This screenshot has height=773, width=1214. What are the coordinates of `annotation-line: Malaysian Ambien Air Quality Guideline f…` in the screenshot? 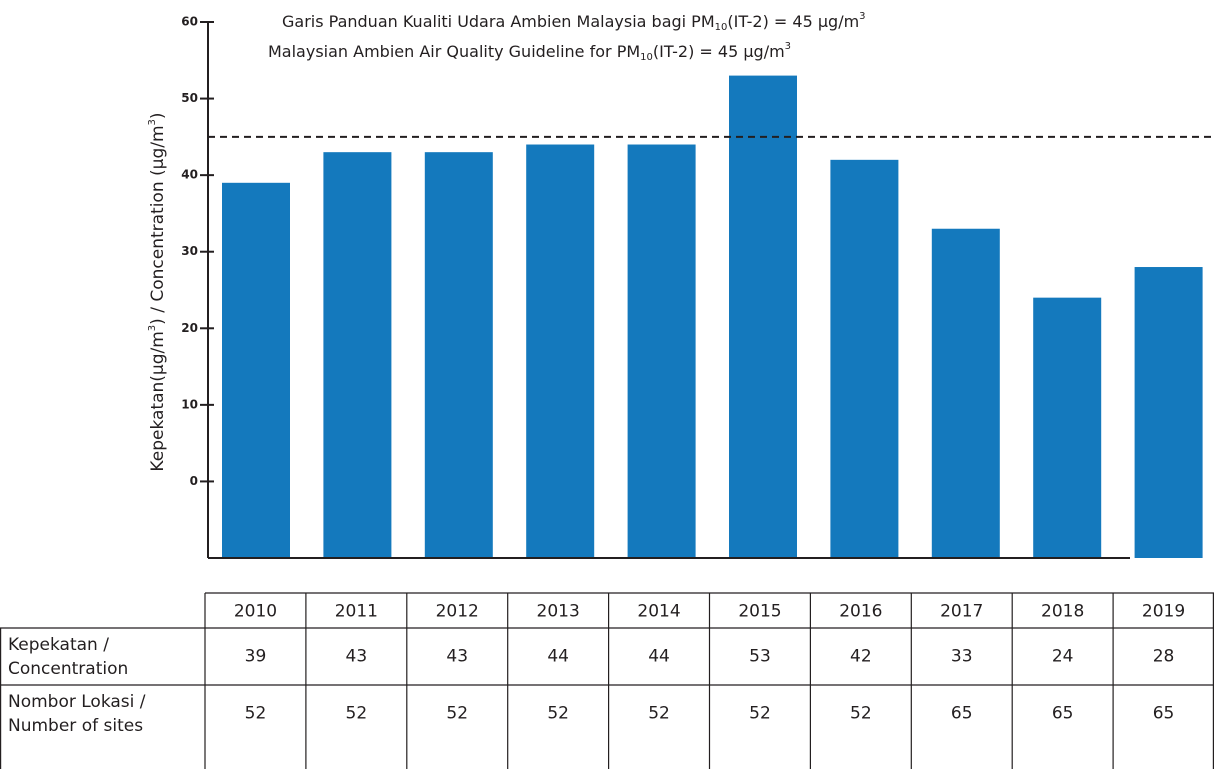 It's located at (529, 52).